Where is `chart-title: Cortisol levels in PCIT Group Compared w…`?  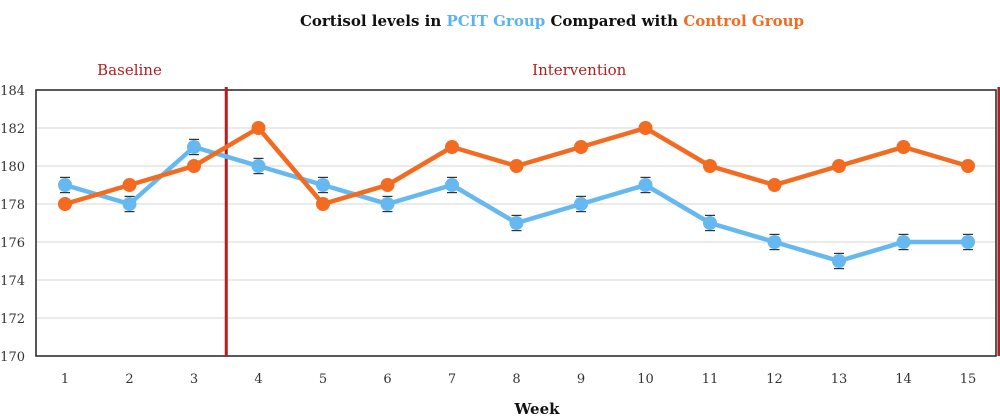
chart-title: Cortisol levels in PCIT Group Compared w… is located at coordinates (552, 21).